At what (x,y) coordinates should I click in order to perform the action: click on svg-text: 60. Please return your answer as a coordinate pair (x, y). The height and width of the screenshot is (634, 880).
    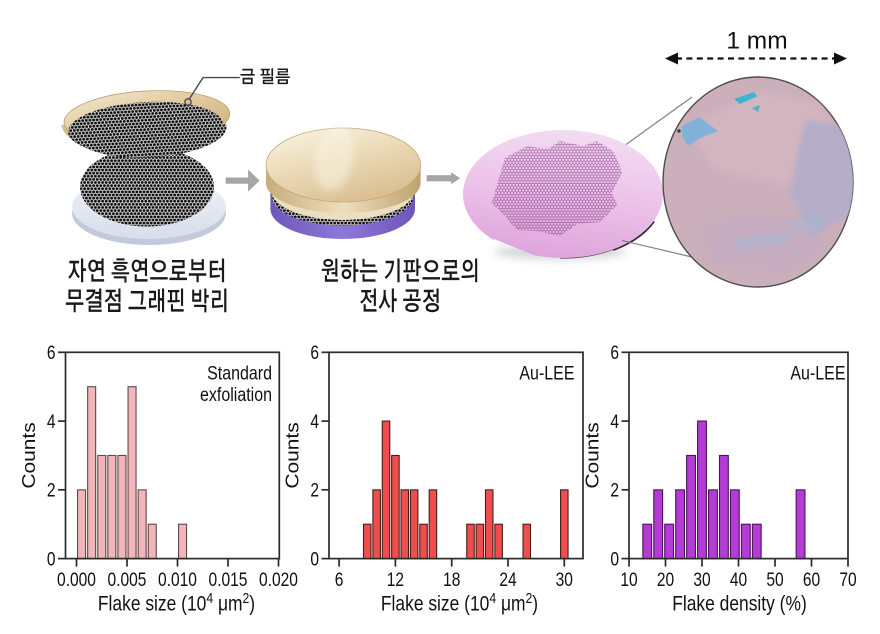
    Looking at the image, I should click on (812, 579).